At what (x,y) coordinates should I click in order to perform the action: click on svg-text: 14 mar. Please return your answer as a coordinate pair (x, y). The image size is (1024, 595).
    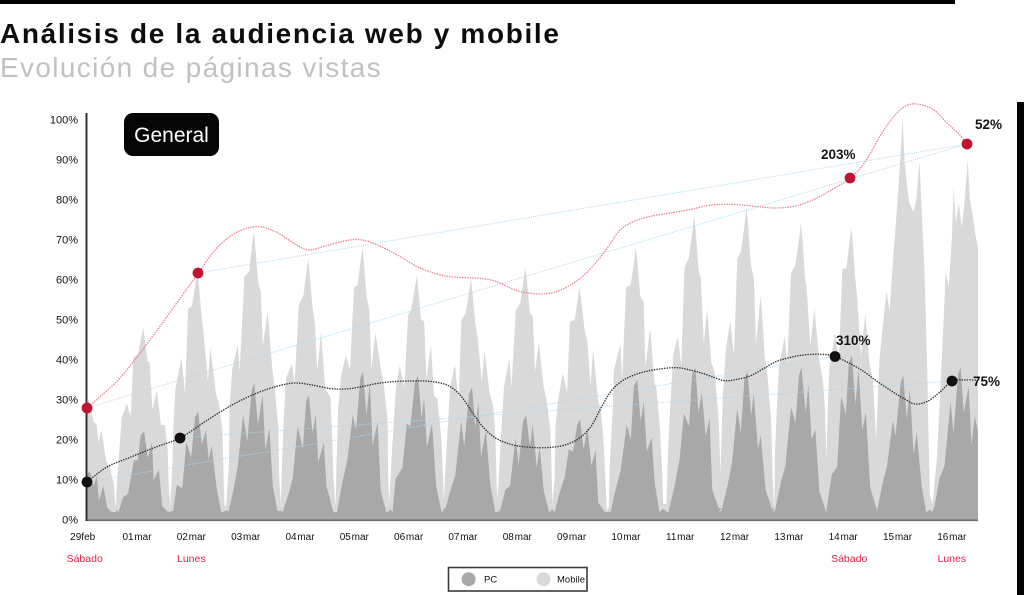
    Looking at the image, I should click on (844, 537).